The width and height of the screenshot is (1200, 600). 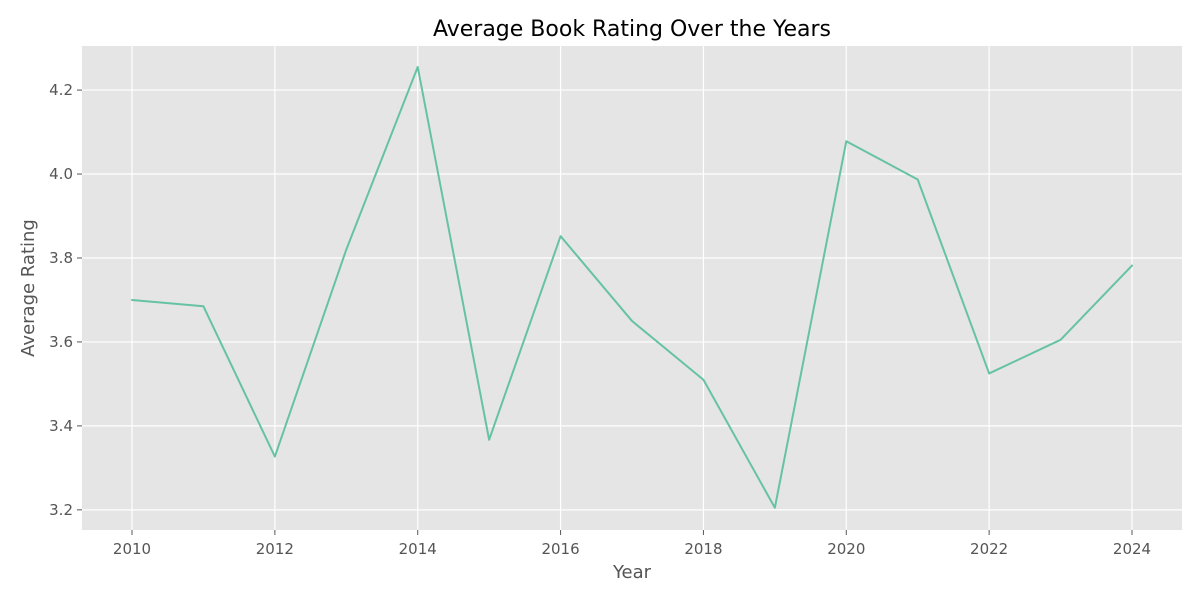 What do you see at coordinates (560, 549) in the screenshot?
I see `x-tick-label: 2016` at bounding box center [560, 549].